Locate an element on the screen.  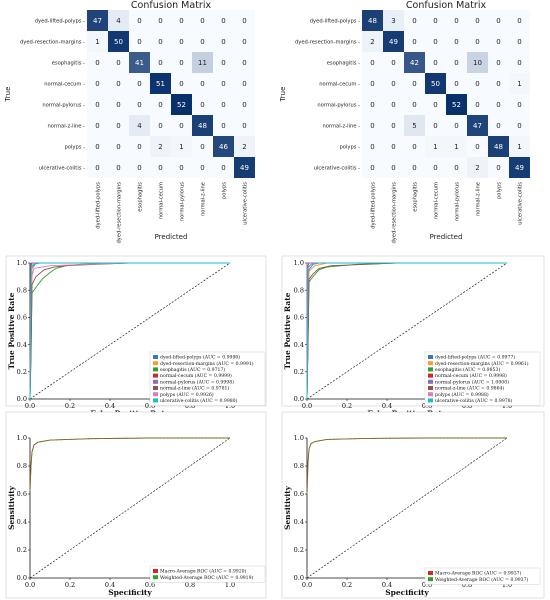
cm-cell-value: 2 is located at coordinates (160, 147).